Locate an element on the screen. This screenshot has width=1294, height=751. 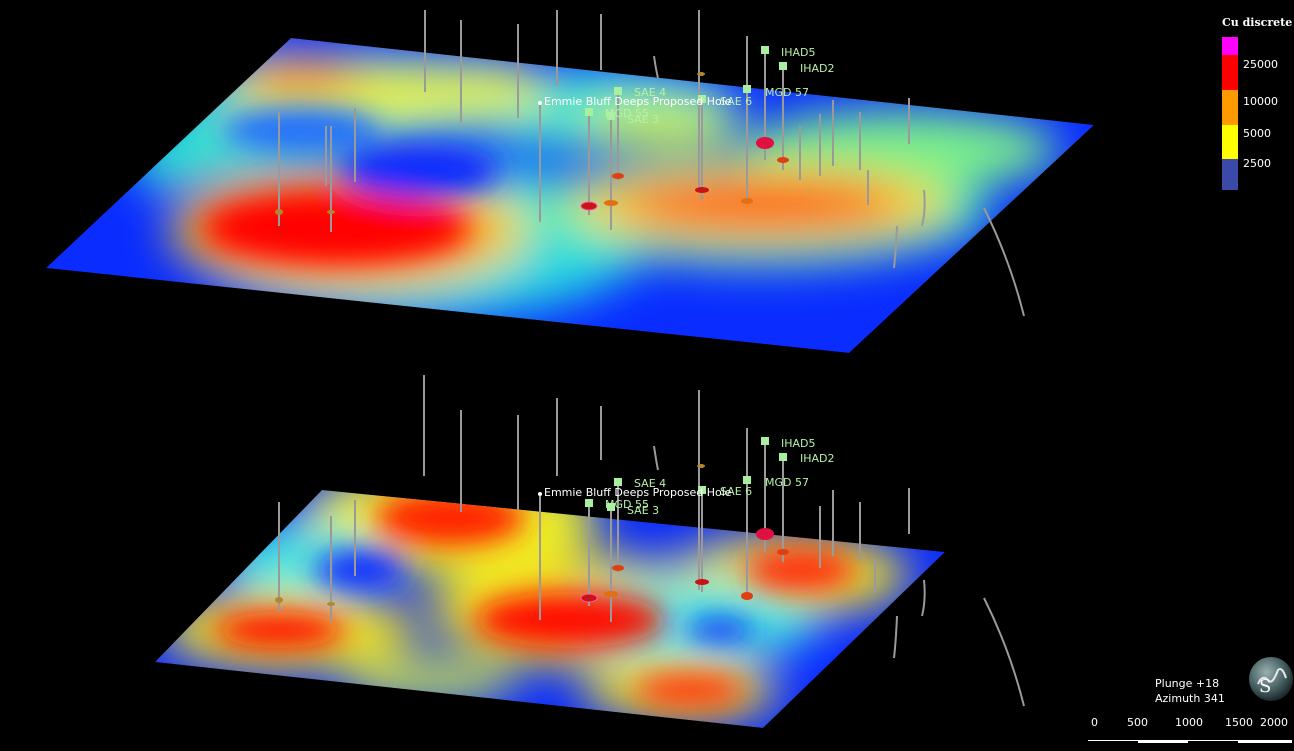
legend-label-25000: 25000 is located at coordinates (1260, 64).